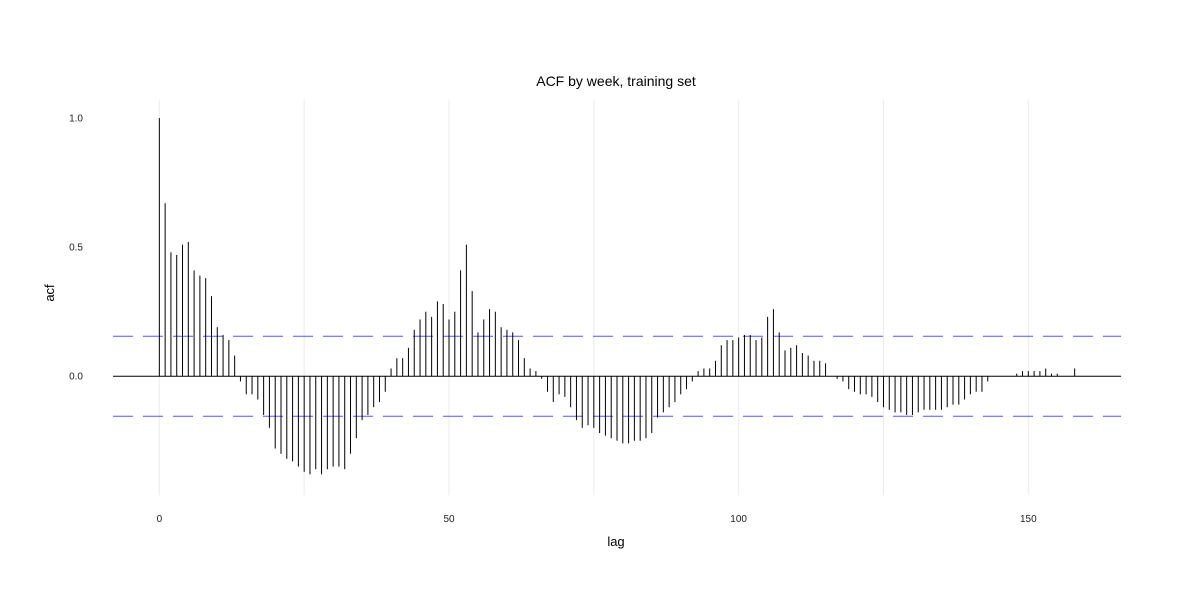 The width and height of the screenshot is (1181, 590). Describe the element at coordinates (76, 119) in the screenshot. I see `y-tick-label: 1.0` at that location.